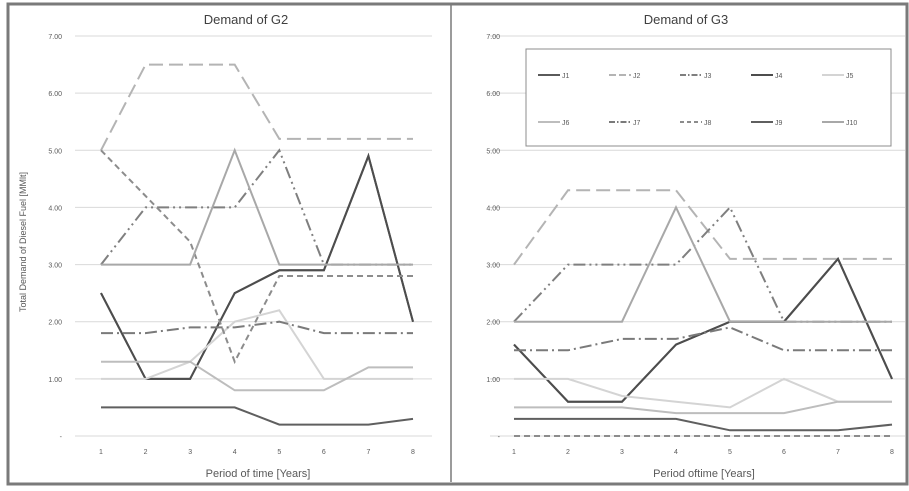 This screenshot has height=491, width=909. Describe the element at coordinates (235, 452) in the screenshot. I see `x-tick-label-g2: 4` at that location.